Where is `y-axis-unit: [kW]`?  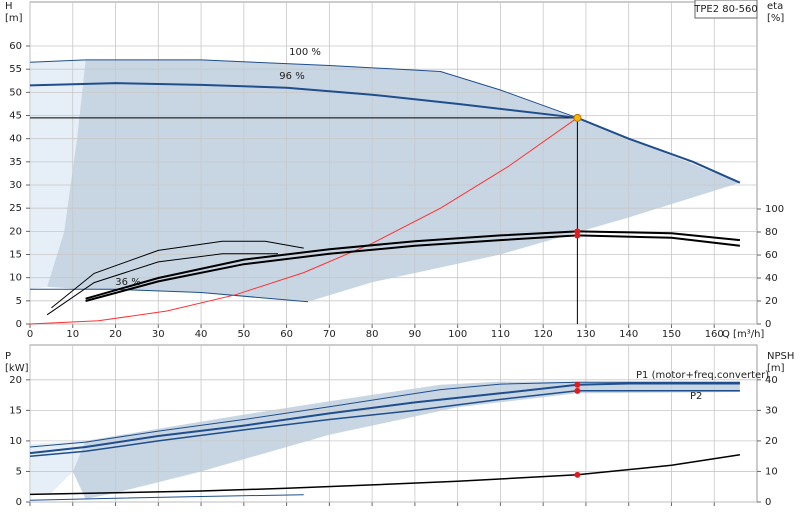 y-axis-unit: [kW] is located at coordinates (17, 368).